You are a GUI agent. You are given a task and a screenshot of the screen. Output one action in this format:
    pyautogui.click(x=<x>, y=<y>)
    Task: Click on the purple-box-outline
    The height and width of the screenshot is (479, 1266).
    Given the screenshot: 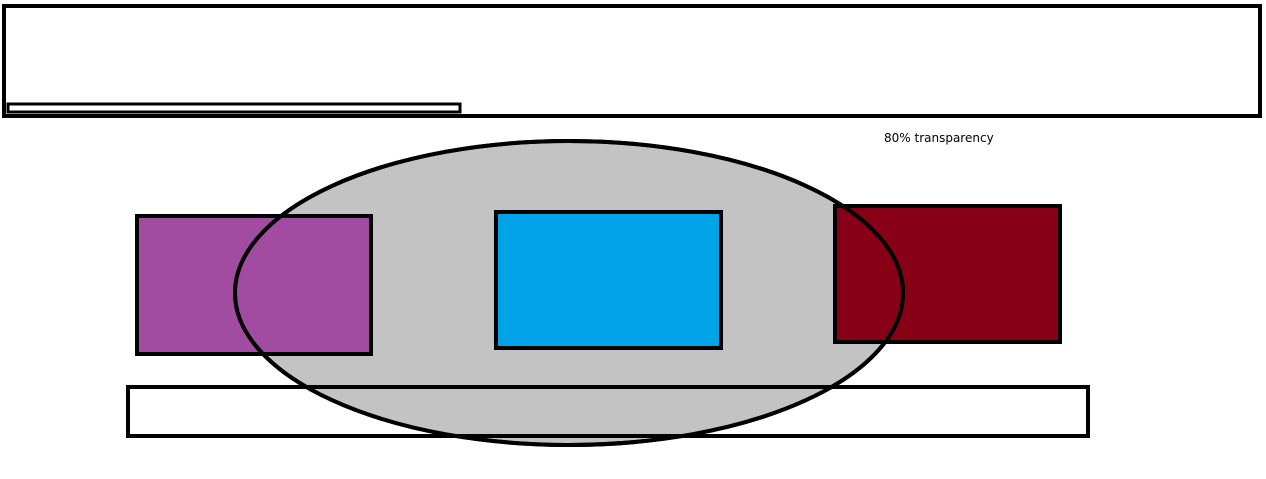 What is the action you would take?
    pyautogui.click(x=254, y=285)
    